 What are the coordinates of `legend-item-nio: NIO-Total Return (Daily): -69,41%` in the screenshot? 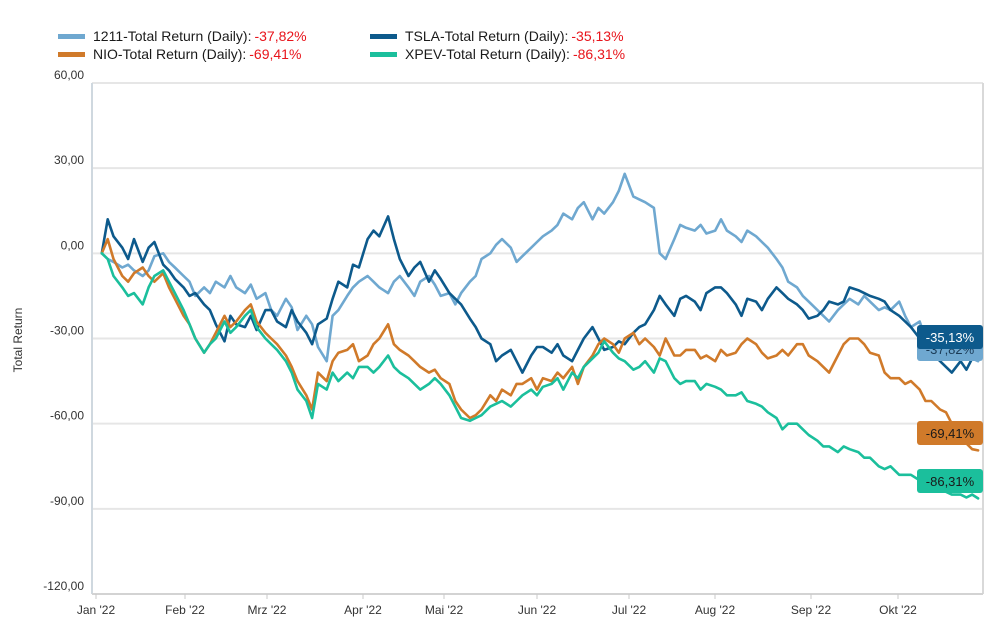 It's located at (179, 54).